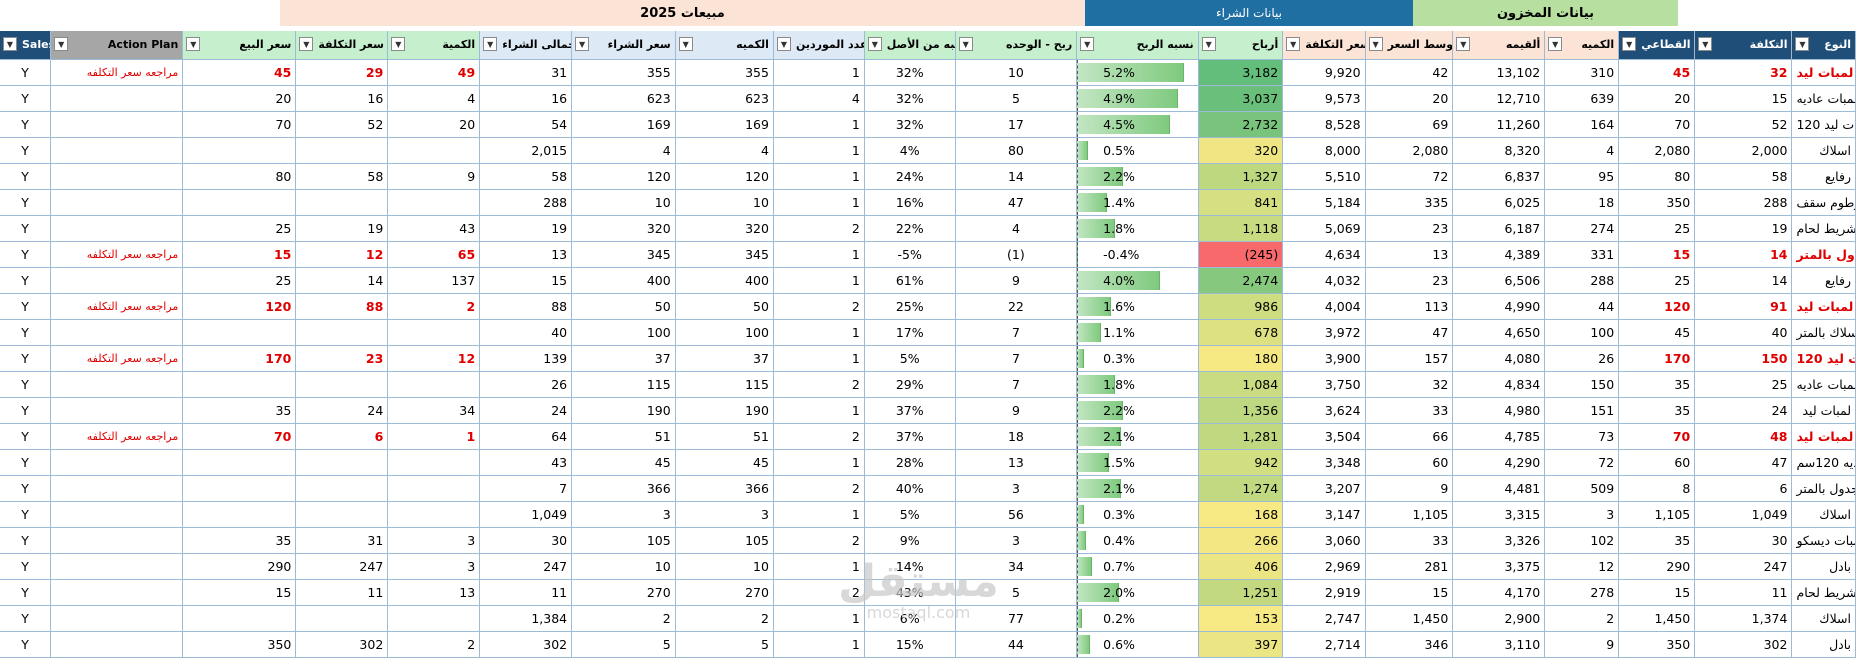 The image size is (1856, 658). Describe the element at coordinates (623, 202) in the screenshot. I see `cell-p-price: 10` at that location.